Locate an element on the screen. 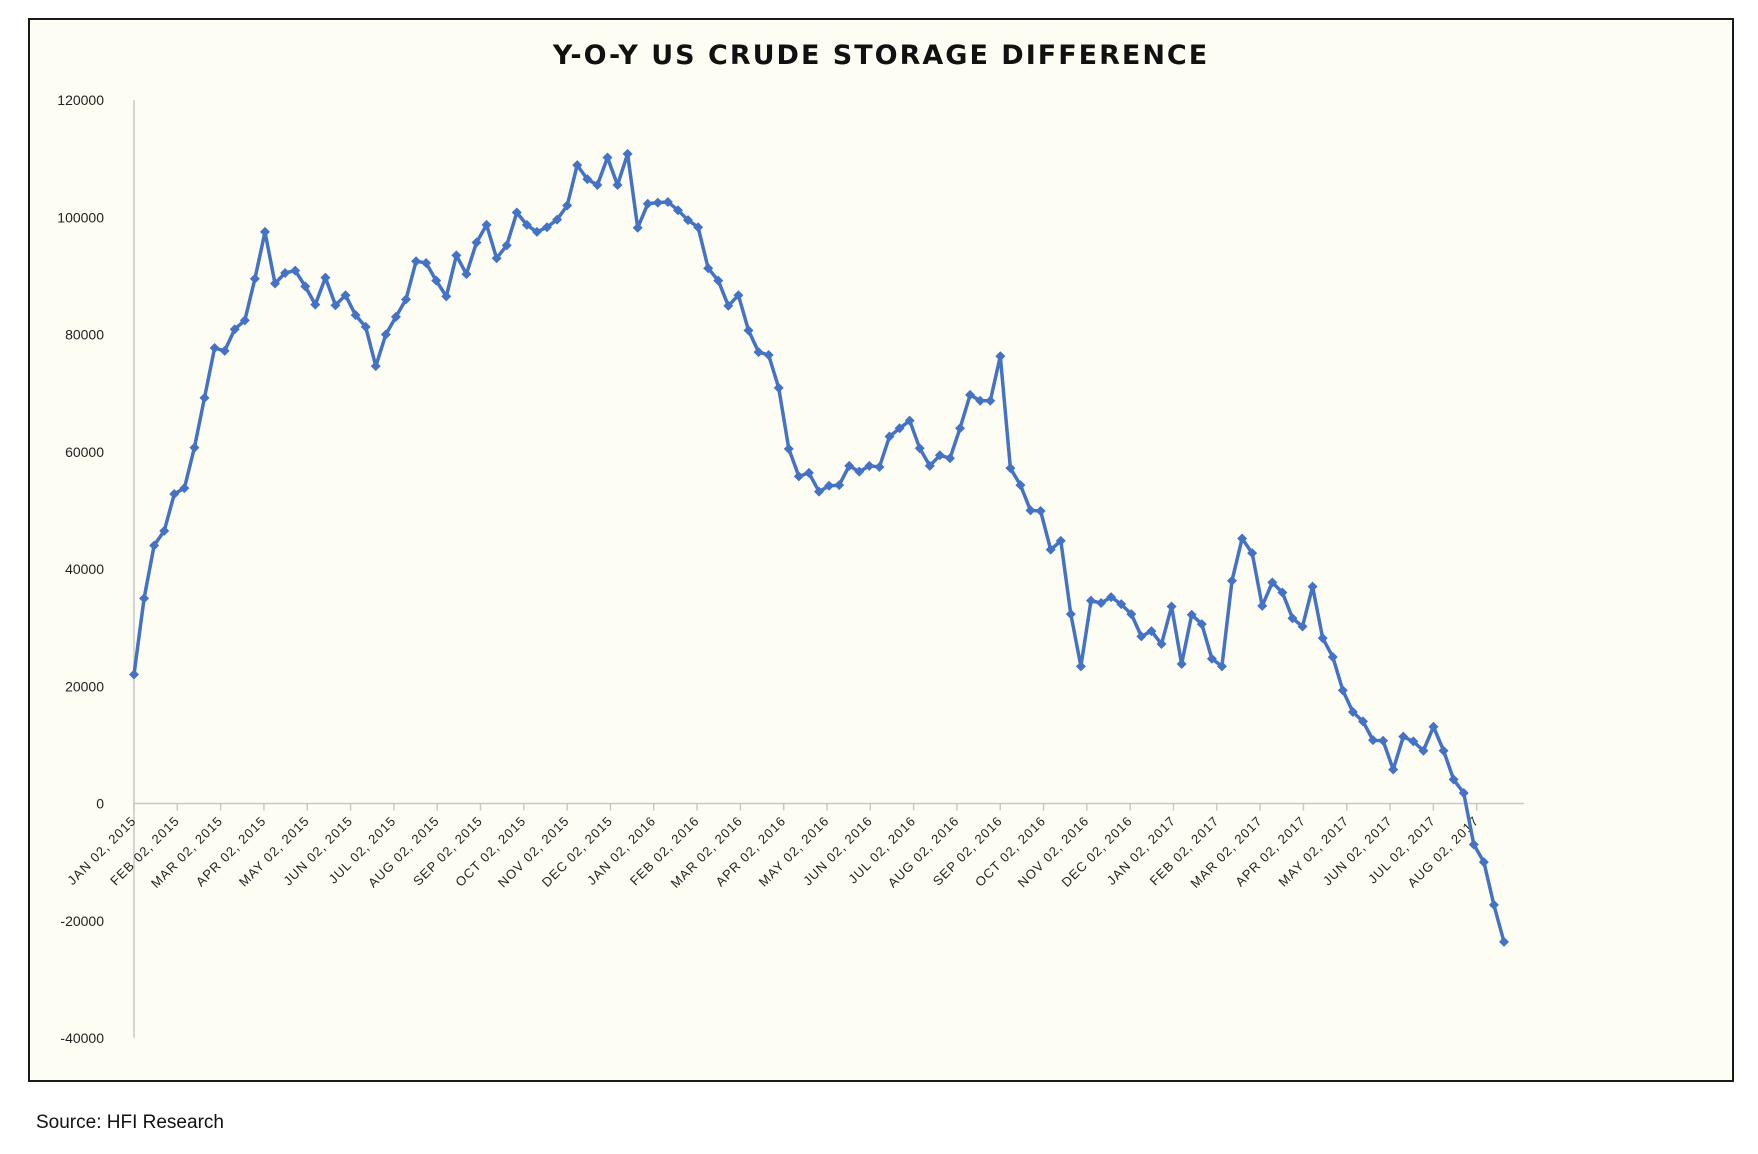 Image resolution: width=1758 pixels, height=1154 pixels. y-tick-label: 60000 is located at coordinates (84, 452).